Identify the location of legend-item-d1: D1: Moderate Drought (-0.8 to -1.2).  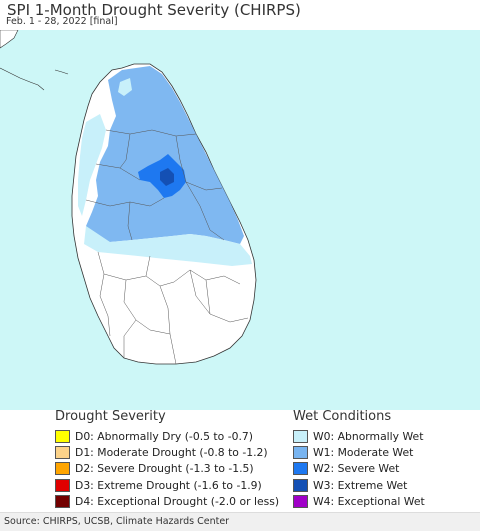
(167, 452).